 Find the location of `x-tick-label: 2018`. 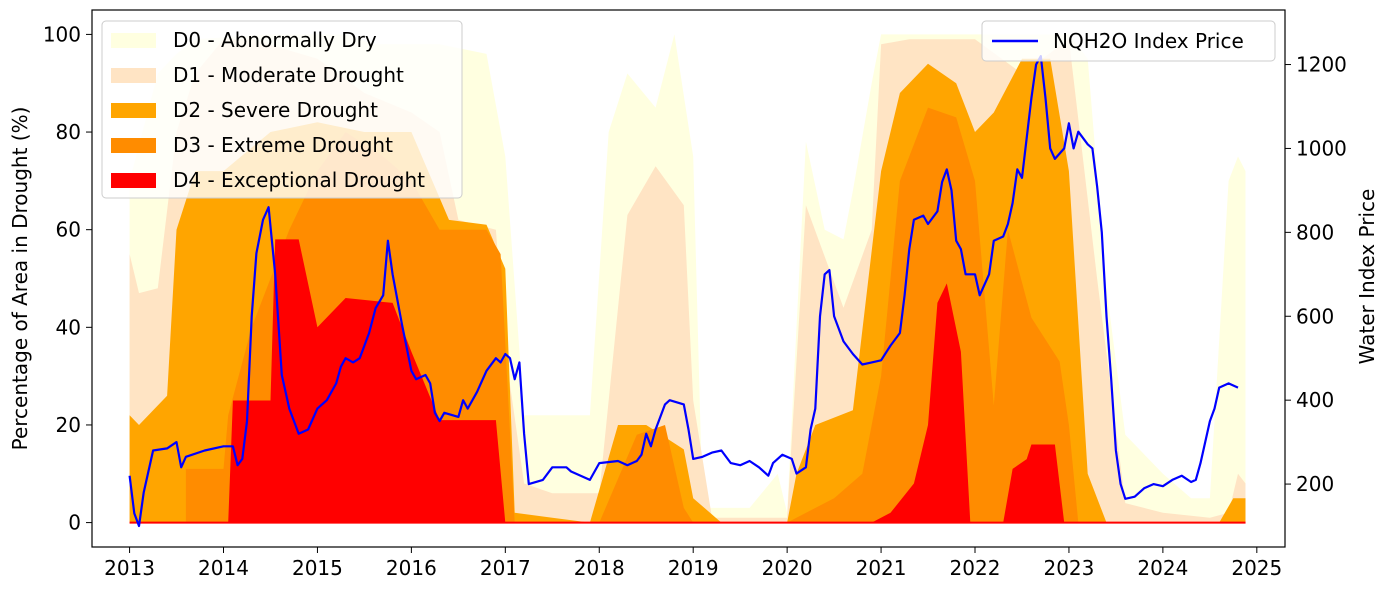

x-tick-label: 2018 is located at coordinates (599, 568).